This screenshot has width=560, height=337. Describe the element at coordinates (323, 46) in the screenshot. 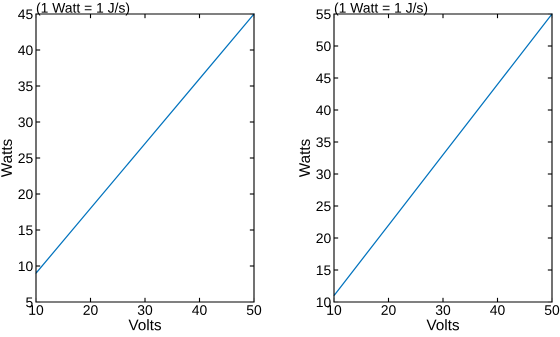

I see `y-tick-label: 50` at that location.